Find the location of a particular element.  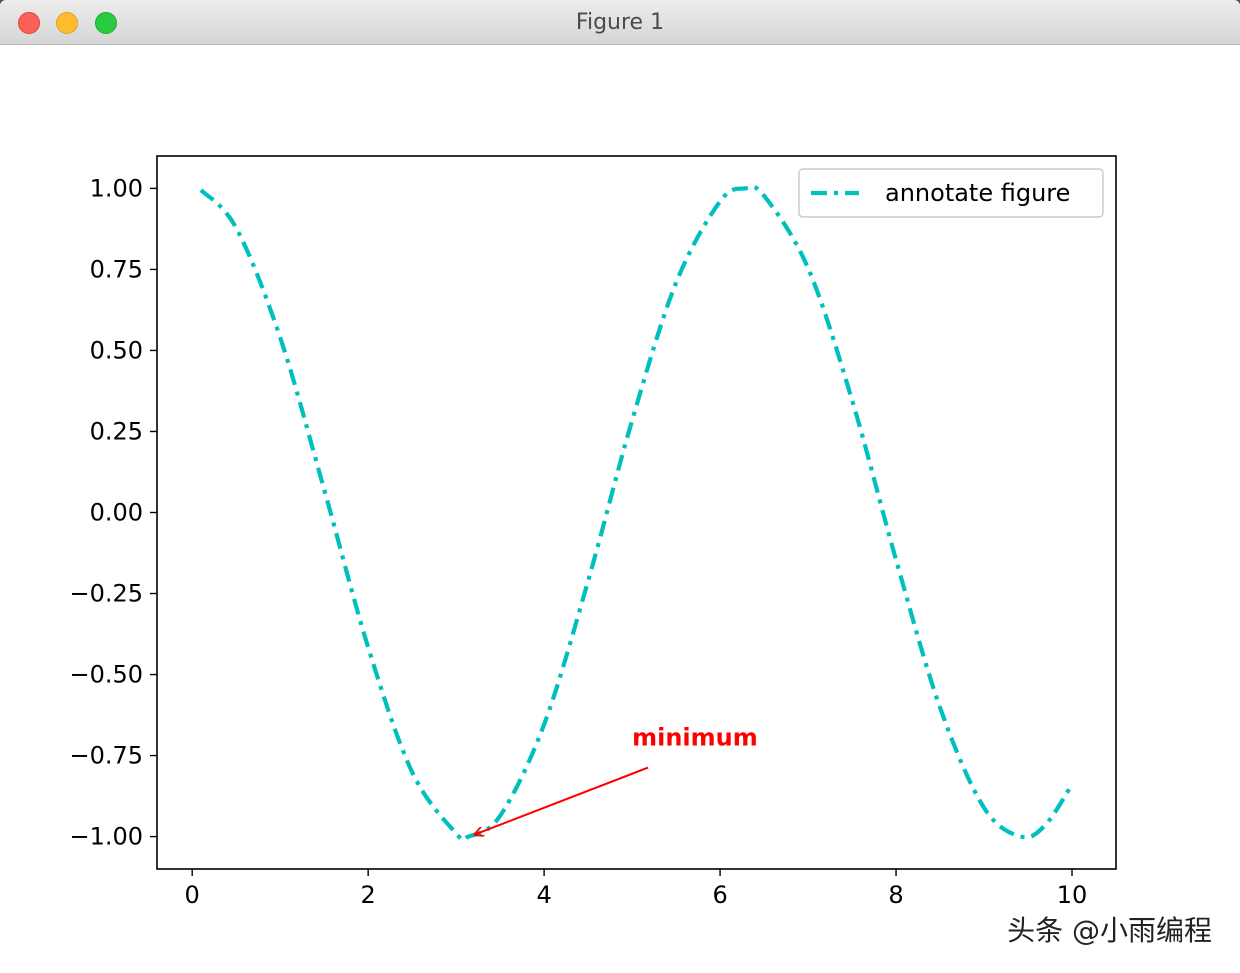

annotation-label: minimum is located at coordinates (695, 738).